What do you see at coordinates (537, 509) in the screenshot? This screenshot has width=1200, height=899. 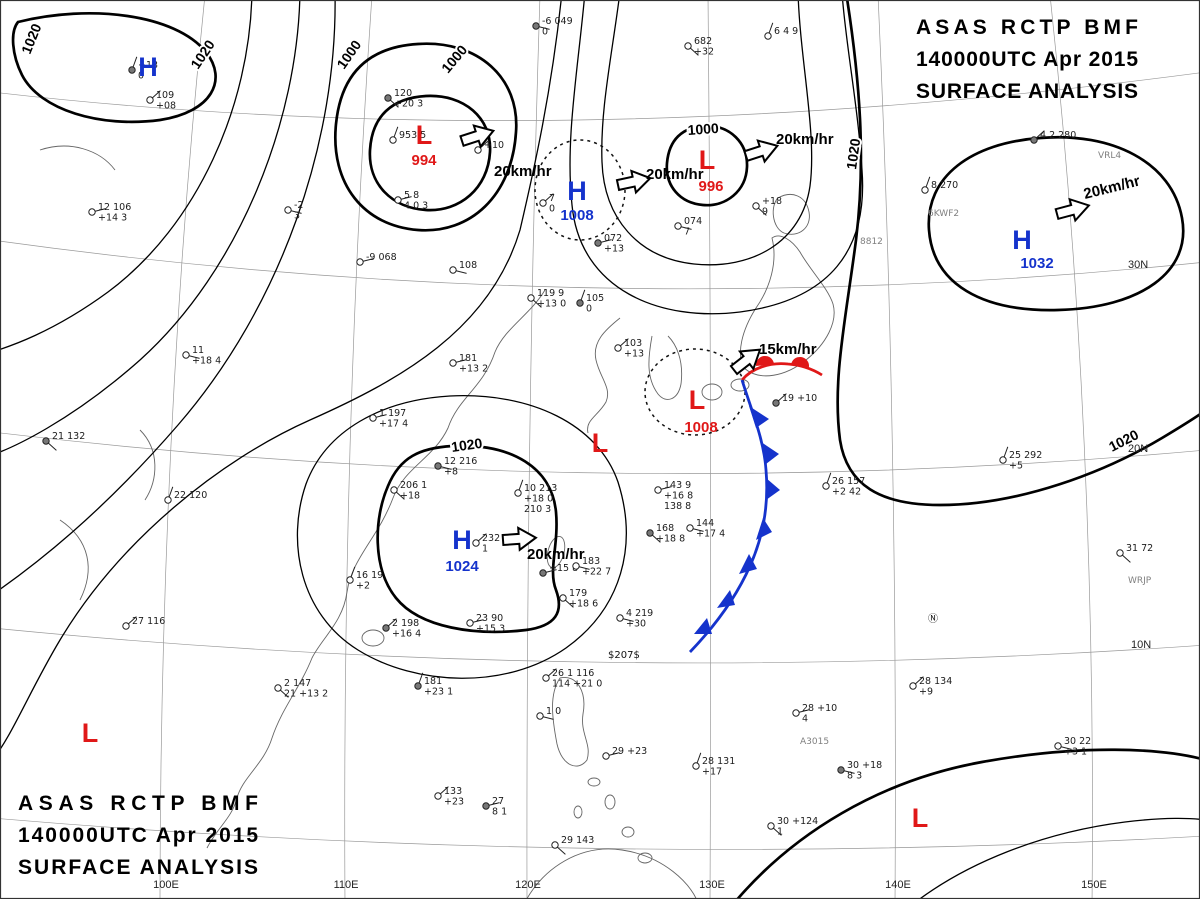 I see `station-value: 210 3` at bounding box center [537, 509].